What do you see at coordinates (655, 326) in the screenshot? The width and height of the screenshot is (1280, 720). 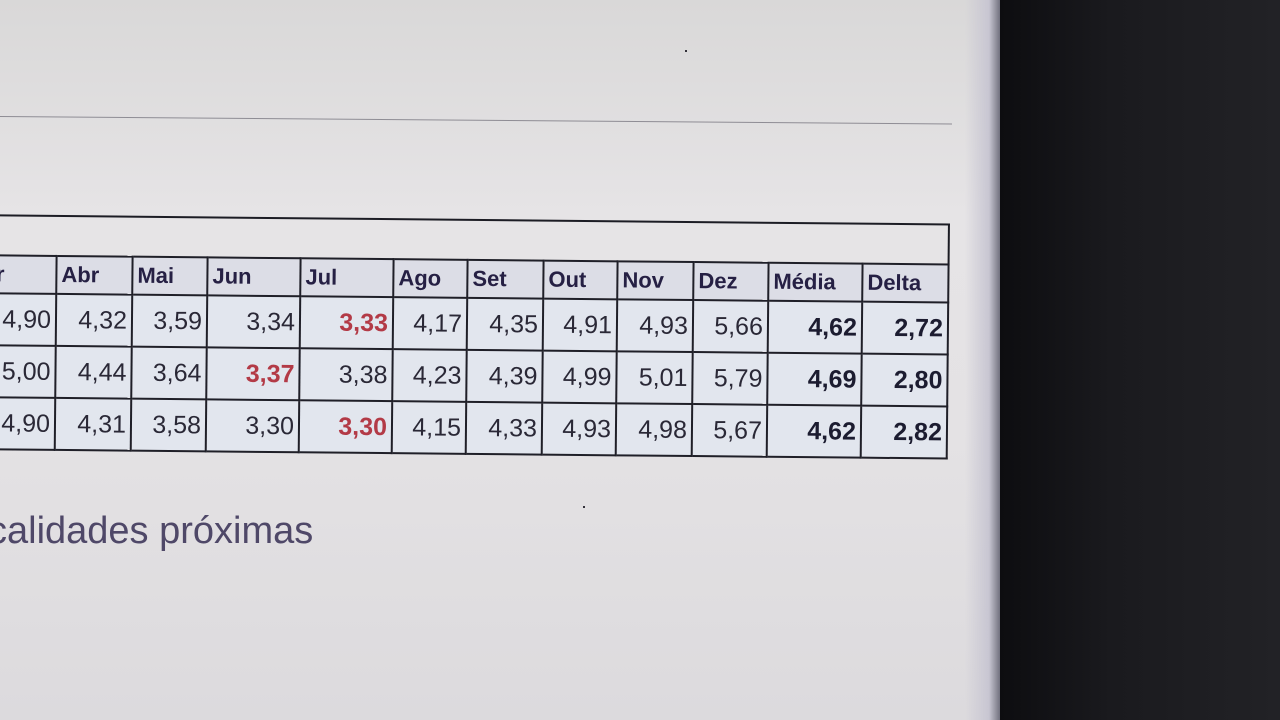 I see `cell-nov: 4,93` at bounding box center [655, 326].